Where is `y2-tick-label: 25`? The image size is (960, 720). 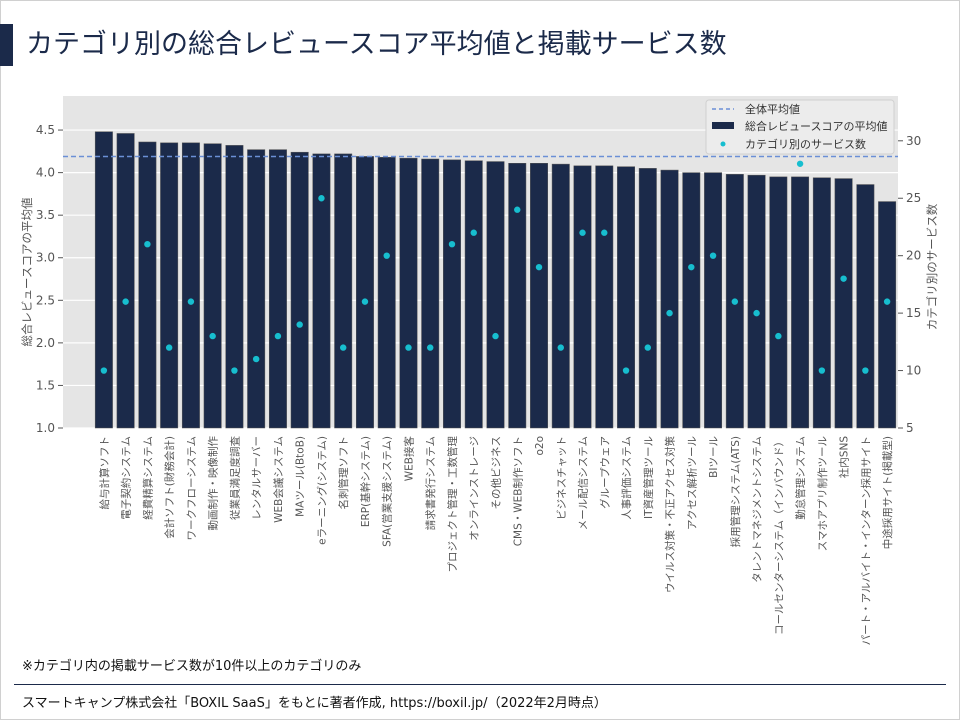
y2-tick-label: 25 is located at coordinates (913, 198).